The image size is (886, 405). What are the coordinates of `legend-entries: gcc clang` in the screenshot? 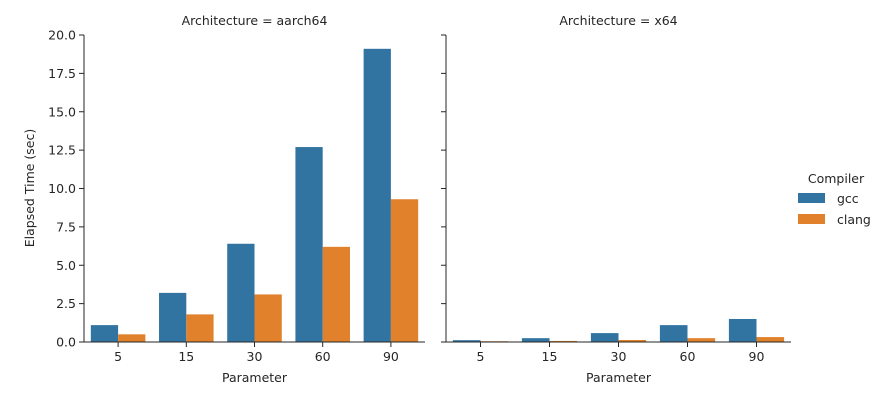 It's located at (834, 209).